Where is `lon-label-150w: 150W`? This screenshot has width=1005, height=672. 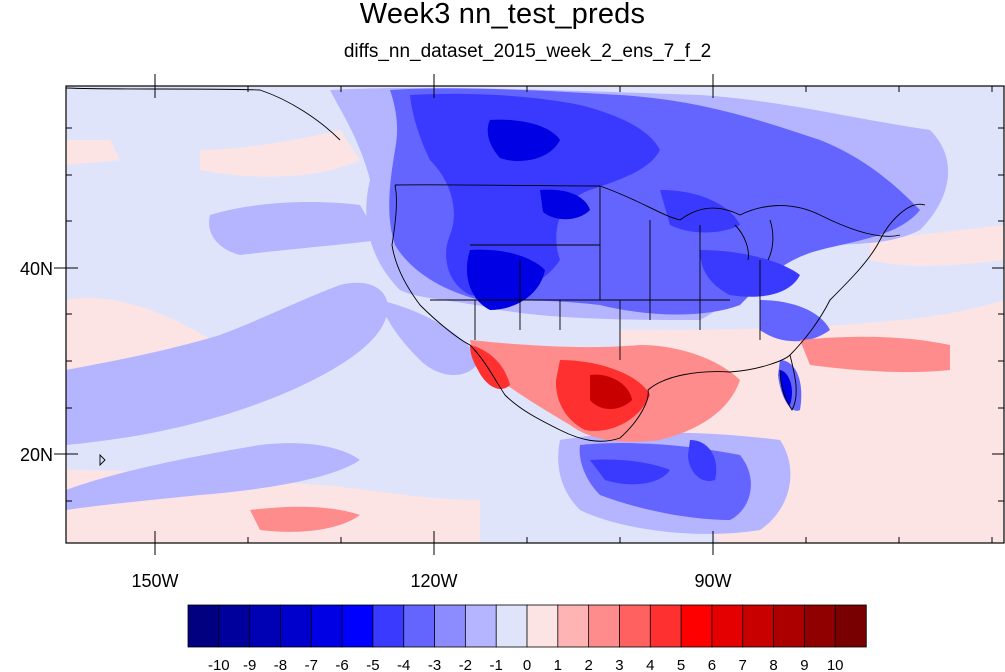 lon-label-150w: 150W is located at coordinates (154, 581).